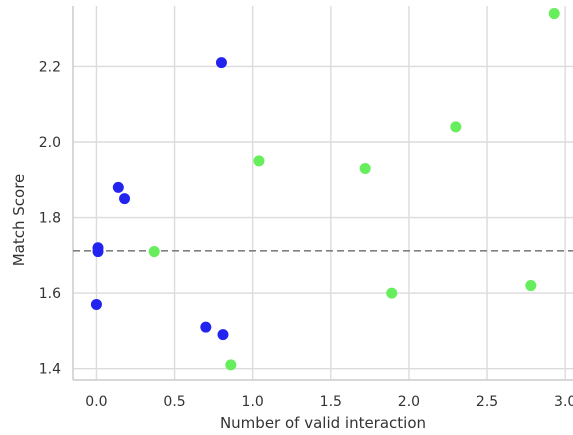 The image size is (573, 435). What do you see at coordinates (253, 402) in the screenshot?
I see `x-tick-label: 1.0` at bounding box center [253, 402].